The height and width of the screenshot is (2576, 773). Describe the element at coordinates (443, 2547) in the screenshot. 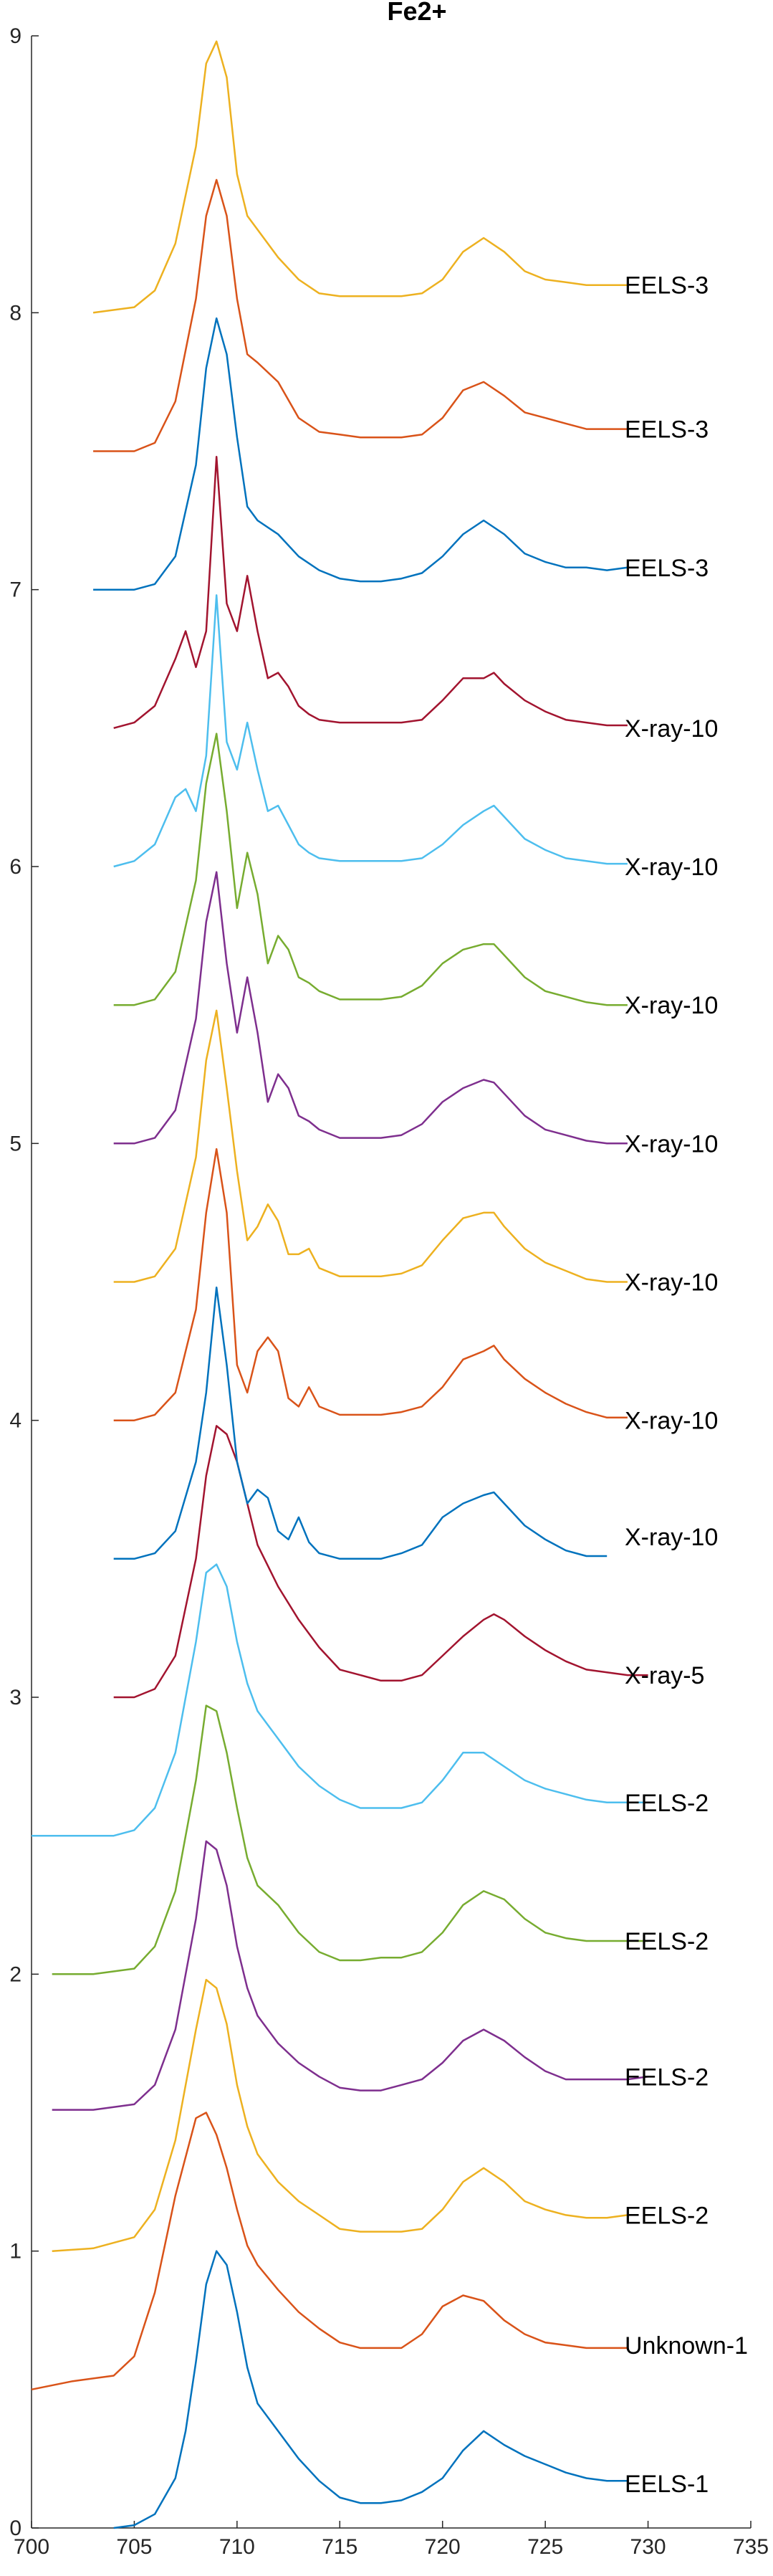

I see `x-tick-label: 720` at that location.